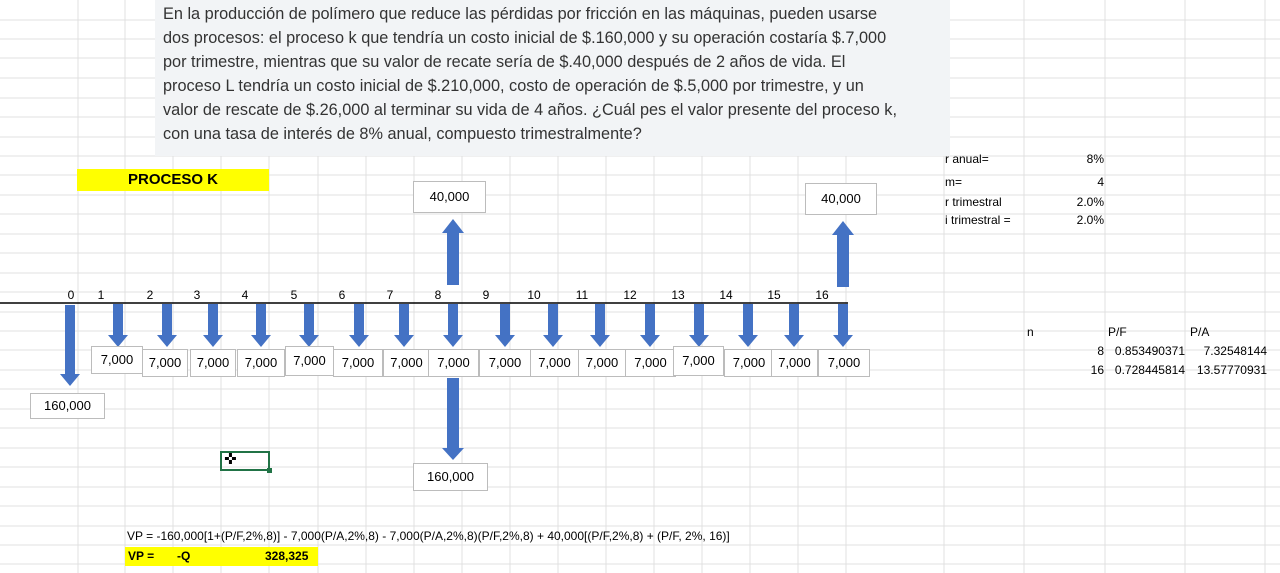 The width and height of the screenshot is (1280, 573). What do you see at coordinates (450, 477) in the screenshot?
I see `replacement-cost-box: 160,000` at bounding box center [450, 477].